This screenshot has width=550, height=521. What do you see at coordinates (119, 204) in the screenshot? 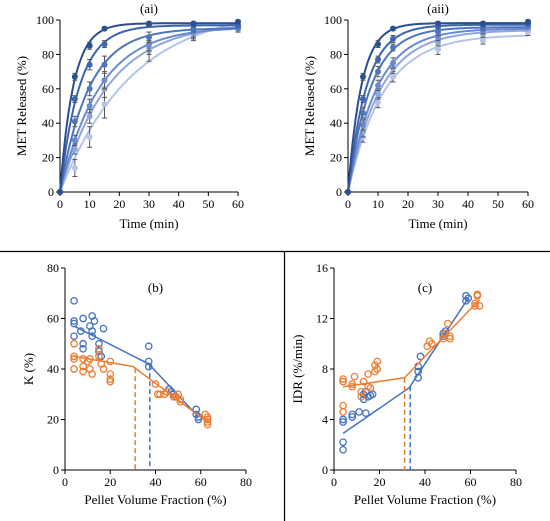
I see `x-tick-label: 20` at bounding box center [119, 204].